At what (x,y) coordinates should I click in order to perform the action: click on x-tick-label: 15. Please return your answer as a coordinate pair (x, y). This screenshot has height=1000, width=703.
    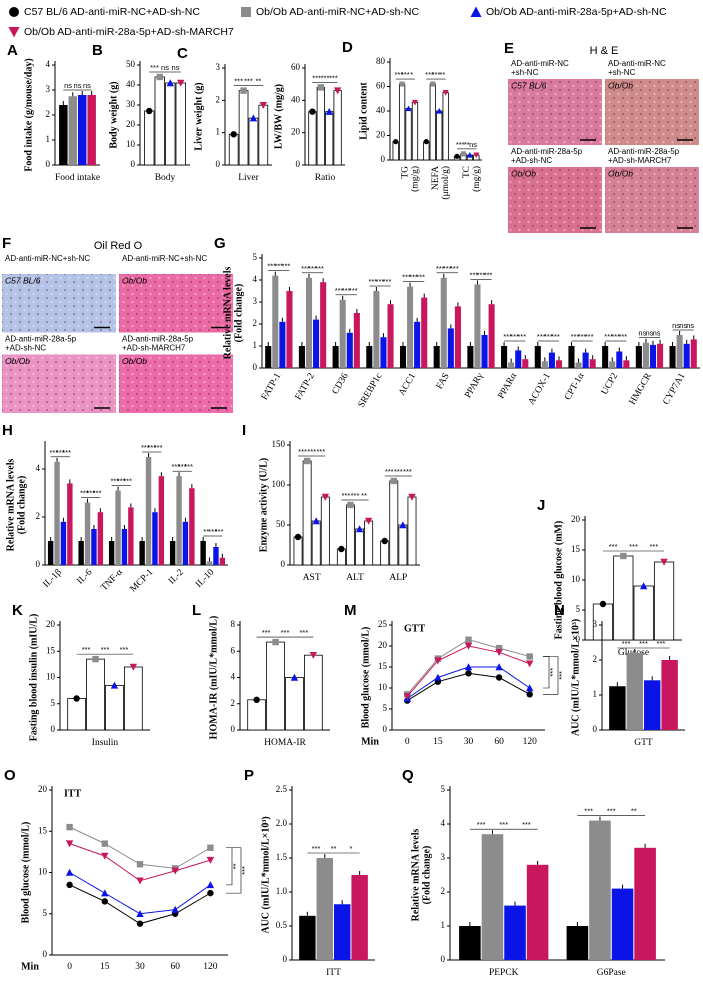
    Looking at the image, I should click on (438, 742).